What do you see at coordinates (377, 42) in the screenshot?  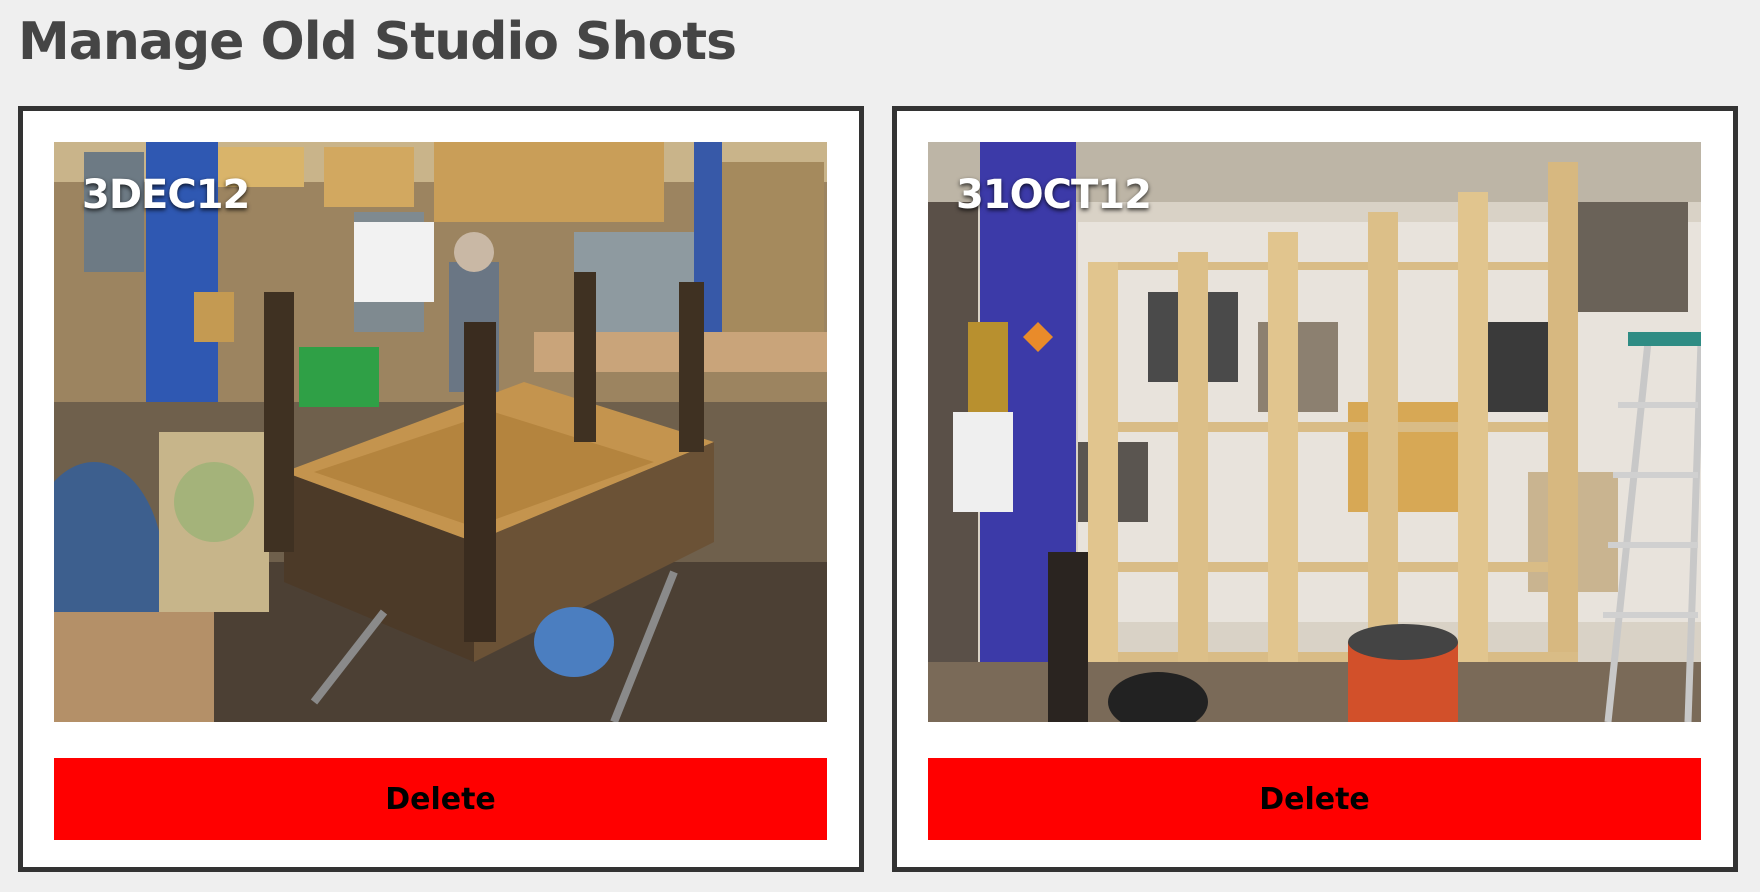 I see `page-title: Manage Old Studio Shots` at bounding box center [377, 42].